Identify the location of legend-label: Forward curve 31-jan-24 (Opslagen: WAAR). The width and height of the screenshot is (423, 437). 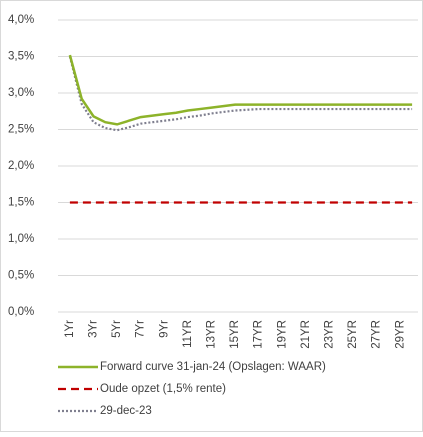
(213, 367).